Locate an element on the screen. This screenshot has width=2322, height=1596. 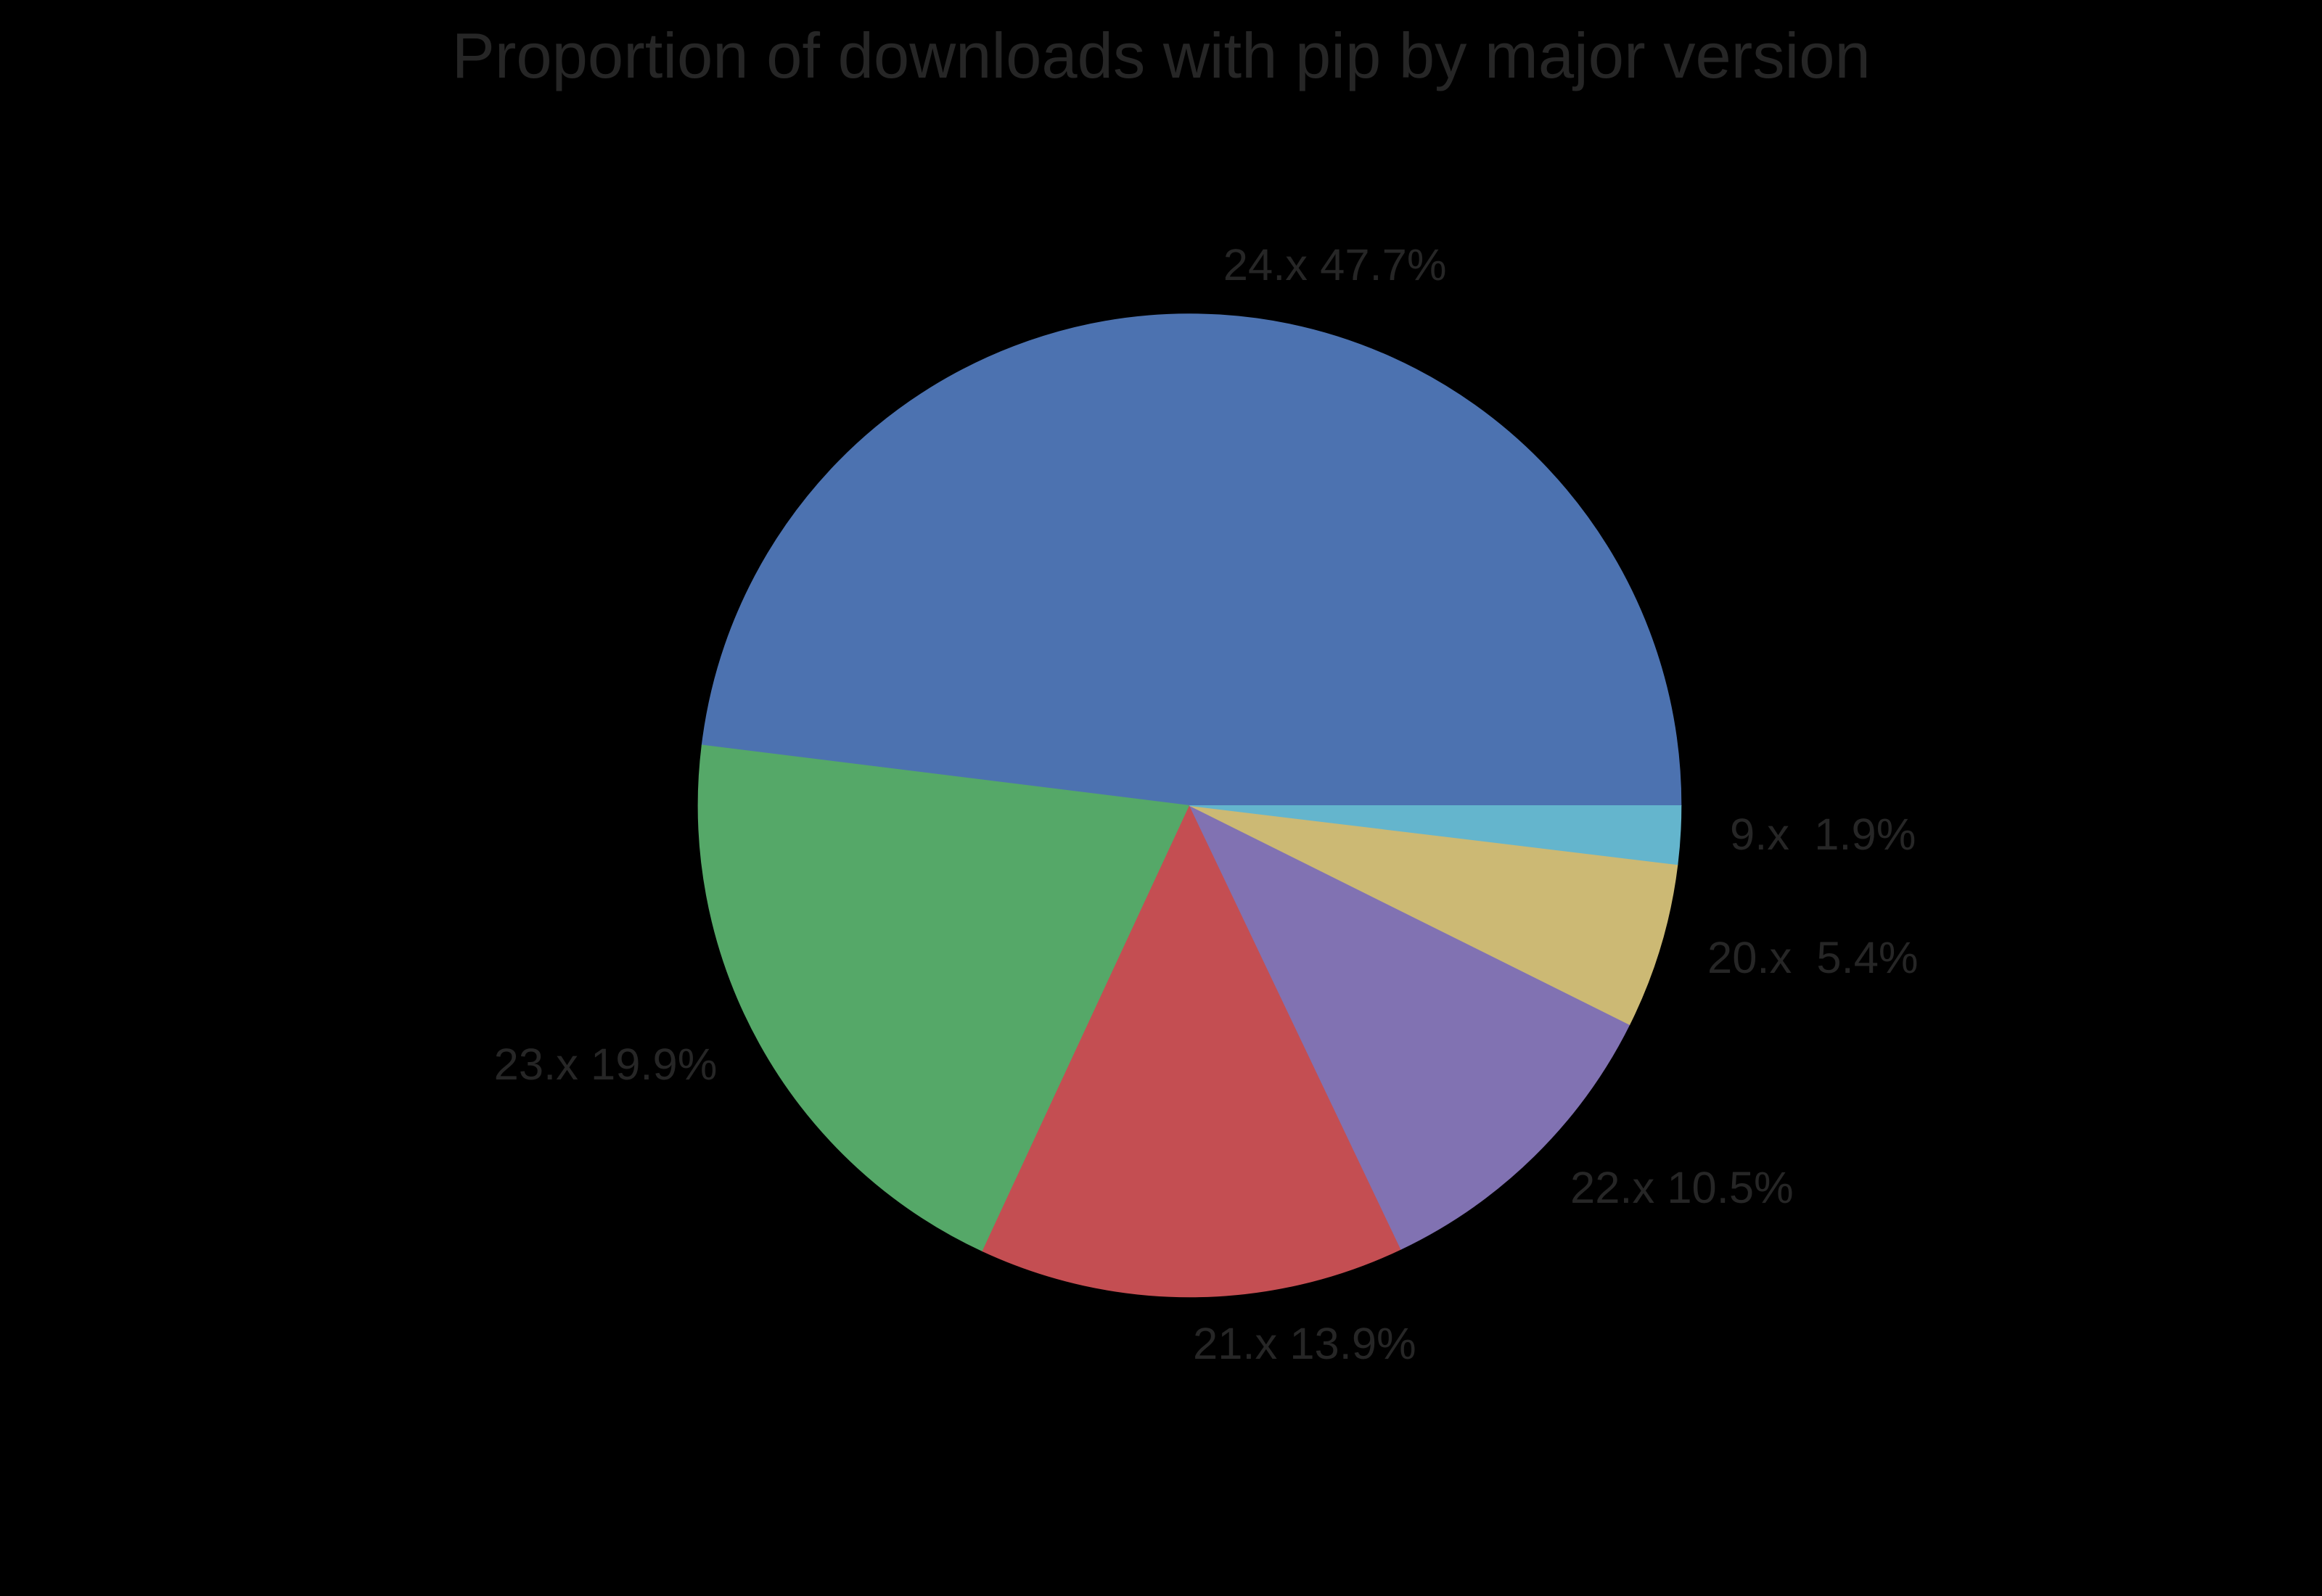
svg-text: 22.x 10.5% is located at coordinates (1682, 1188).